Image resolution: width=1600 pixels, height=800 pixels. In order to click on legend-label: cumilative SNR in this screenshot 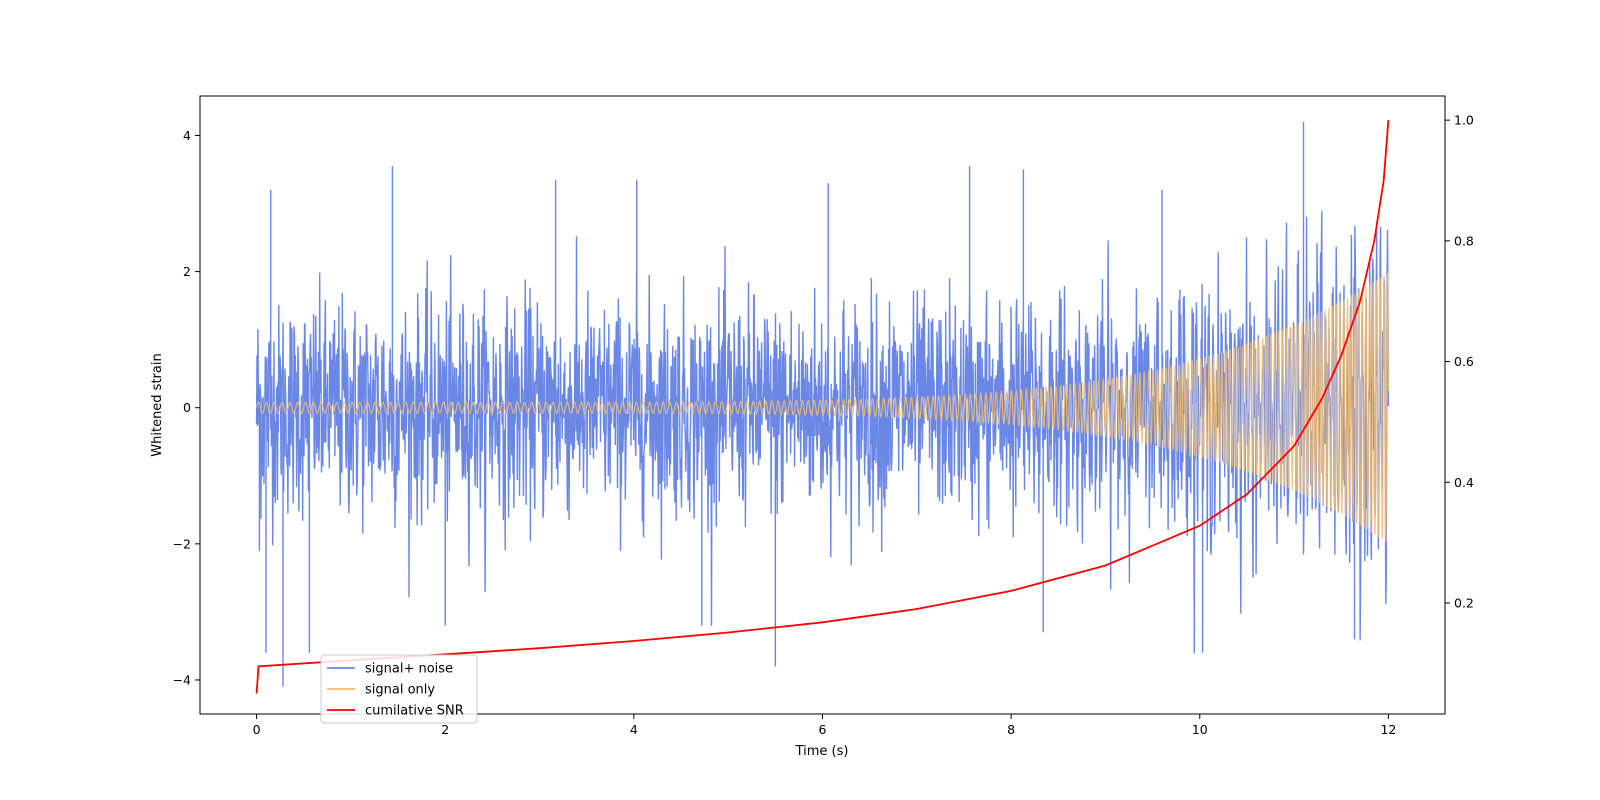, I will do `click(414, 711)`.